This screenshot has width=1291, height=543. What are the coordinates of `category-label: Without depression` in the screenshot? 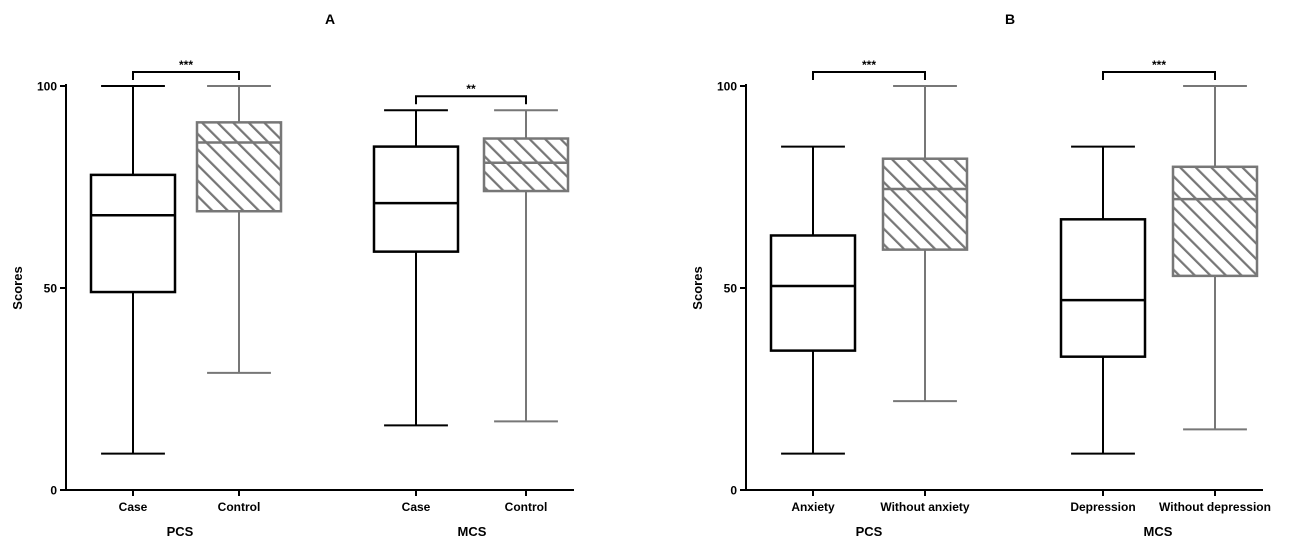 It's located at (1215, 507).